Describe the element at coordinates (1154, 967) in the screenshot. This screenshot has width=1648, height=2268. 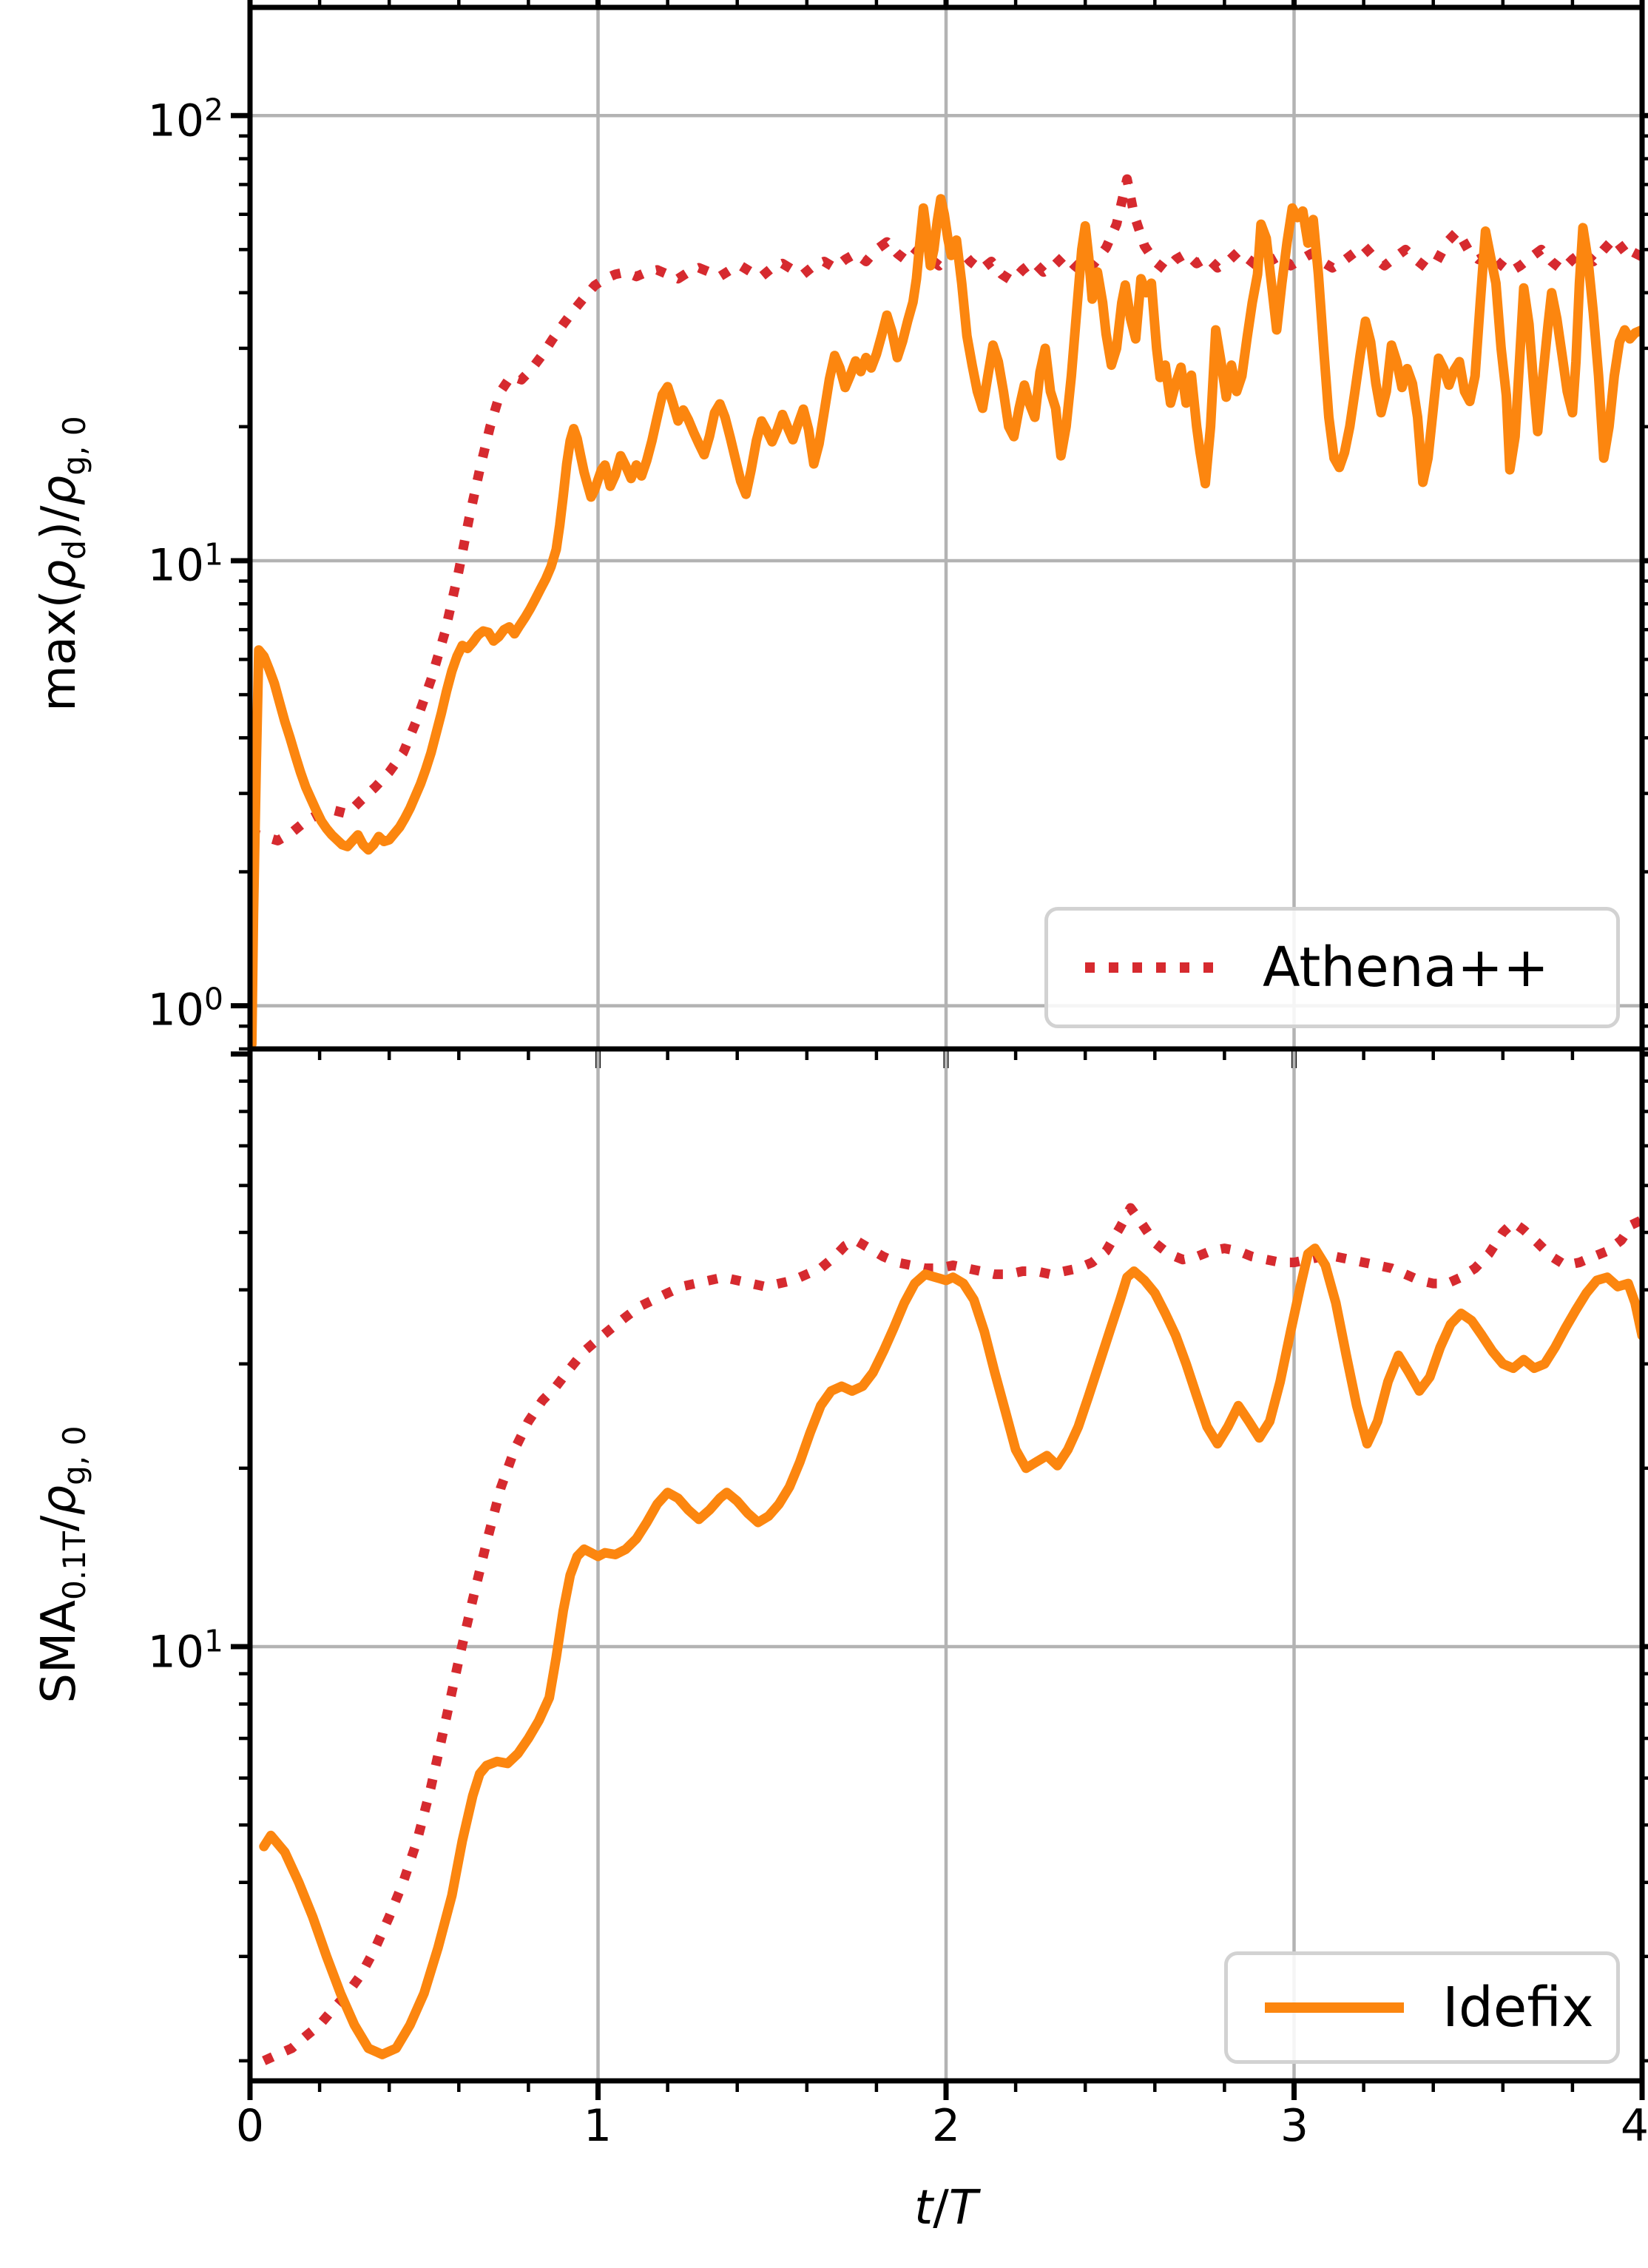
I see `athena-dotted-line-sample` at that location.